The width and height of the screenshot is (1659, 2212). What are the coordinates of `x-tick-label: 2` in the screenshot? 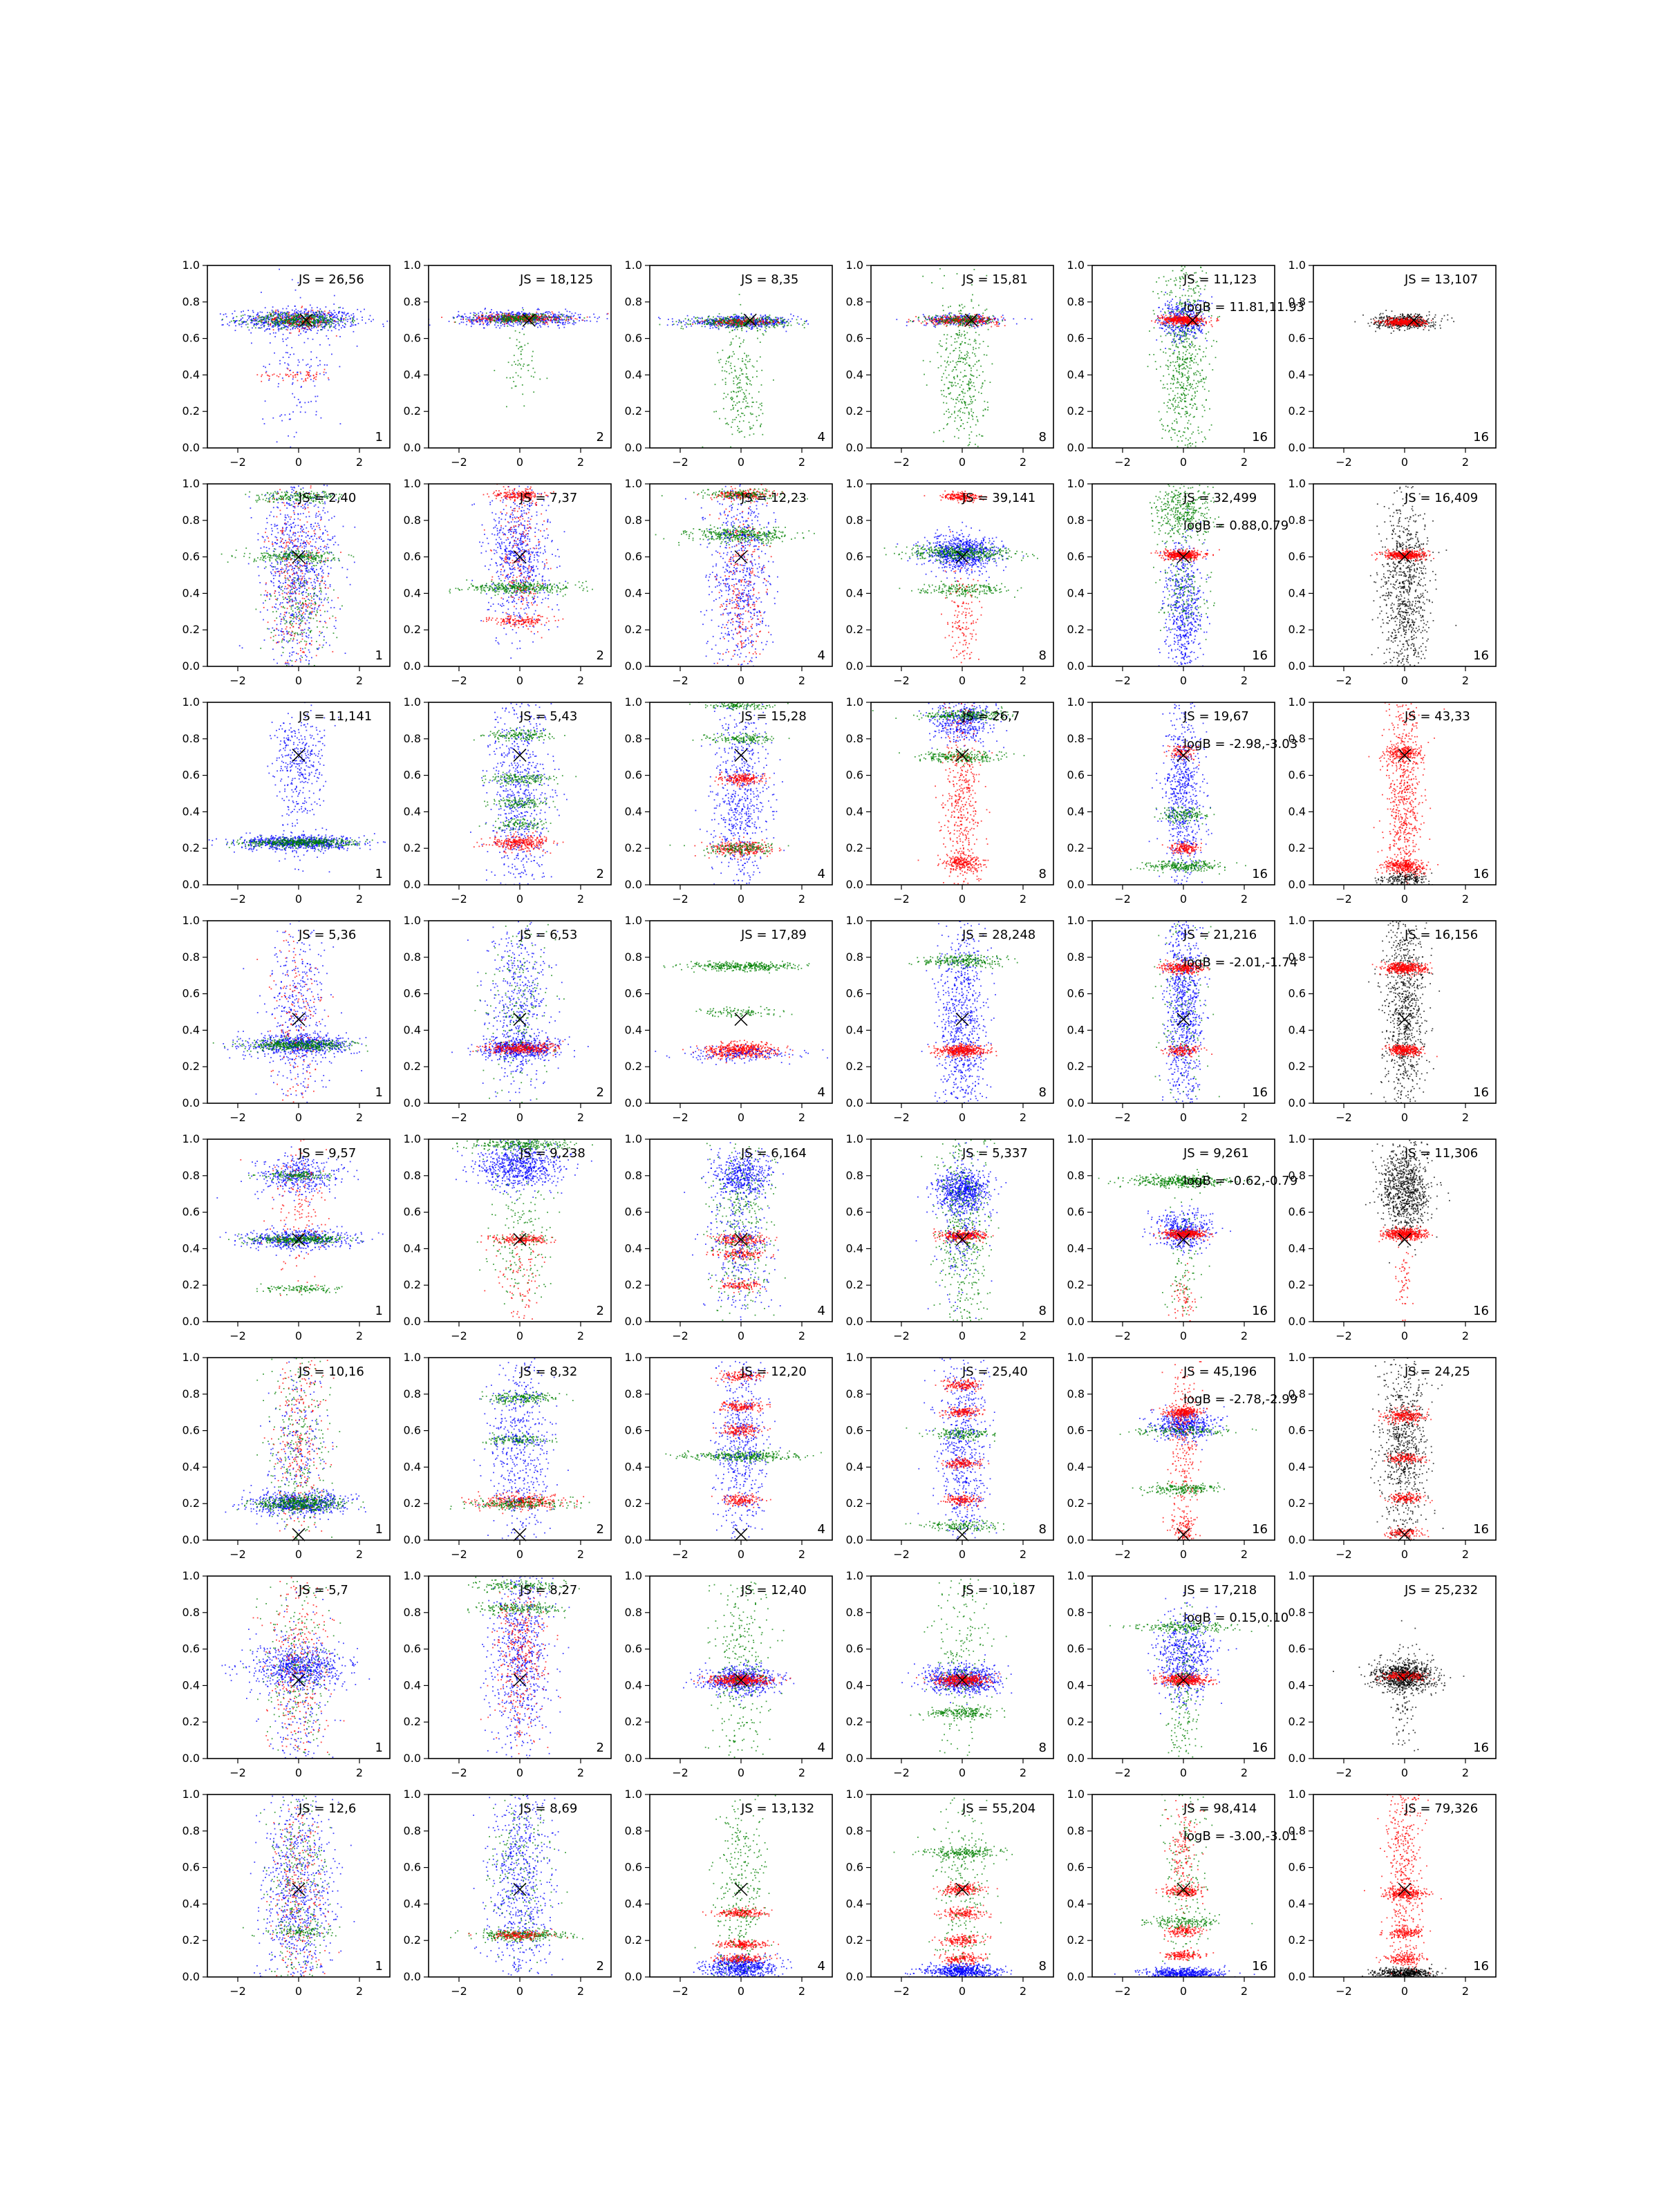 It's located at (801, 462).